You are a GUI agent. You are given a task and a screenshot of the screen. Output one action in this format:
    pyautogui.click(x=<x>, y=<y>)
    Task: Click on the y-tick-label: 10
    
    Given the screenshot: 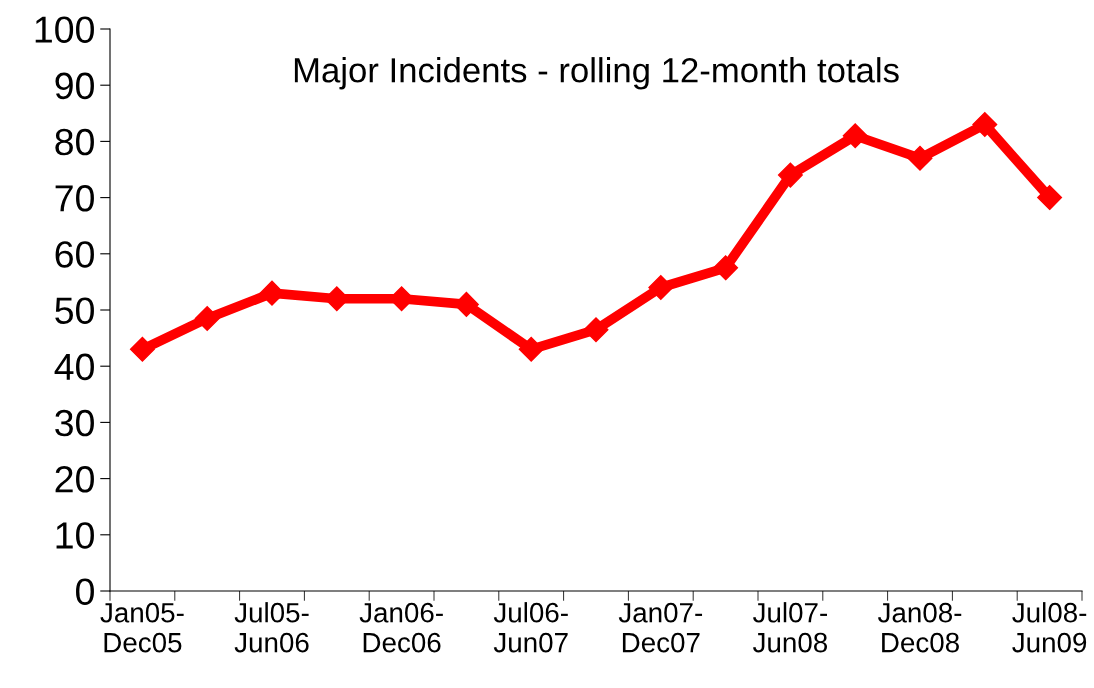 What is the action you would take?
    pyautogui.click(x=75, y=535)
    